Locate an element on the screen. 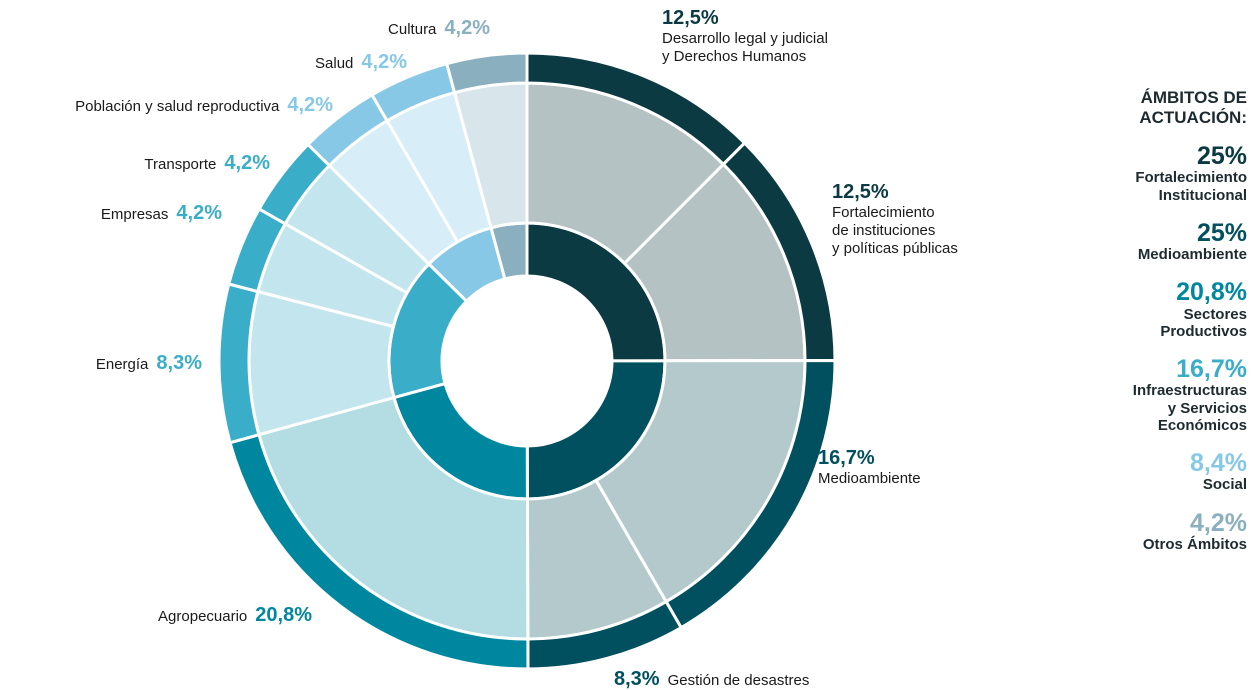 The height and width of the screenshot is (690, 1252). sector-name: Cultura is located at coordinates (412, 29).